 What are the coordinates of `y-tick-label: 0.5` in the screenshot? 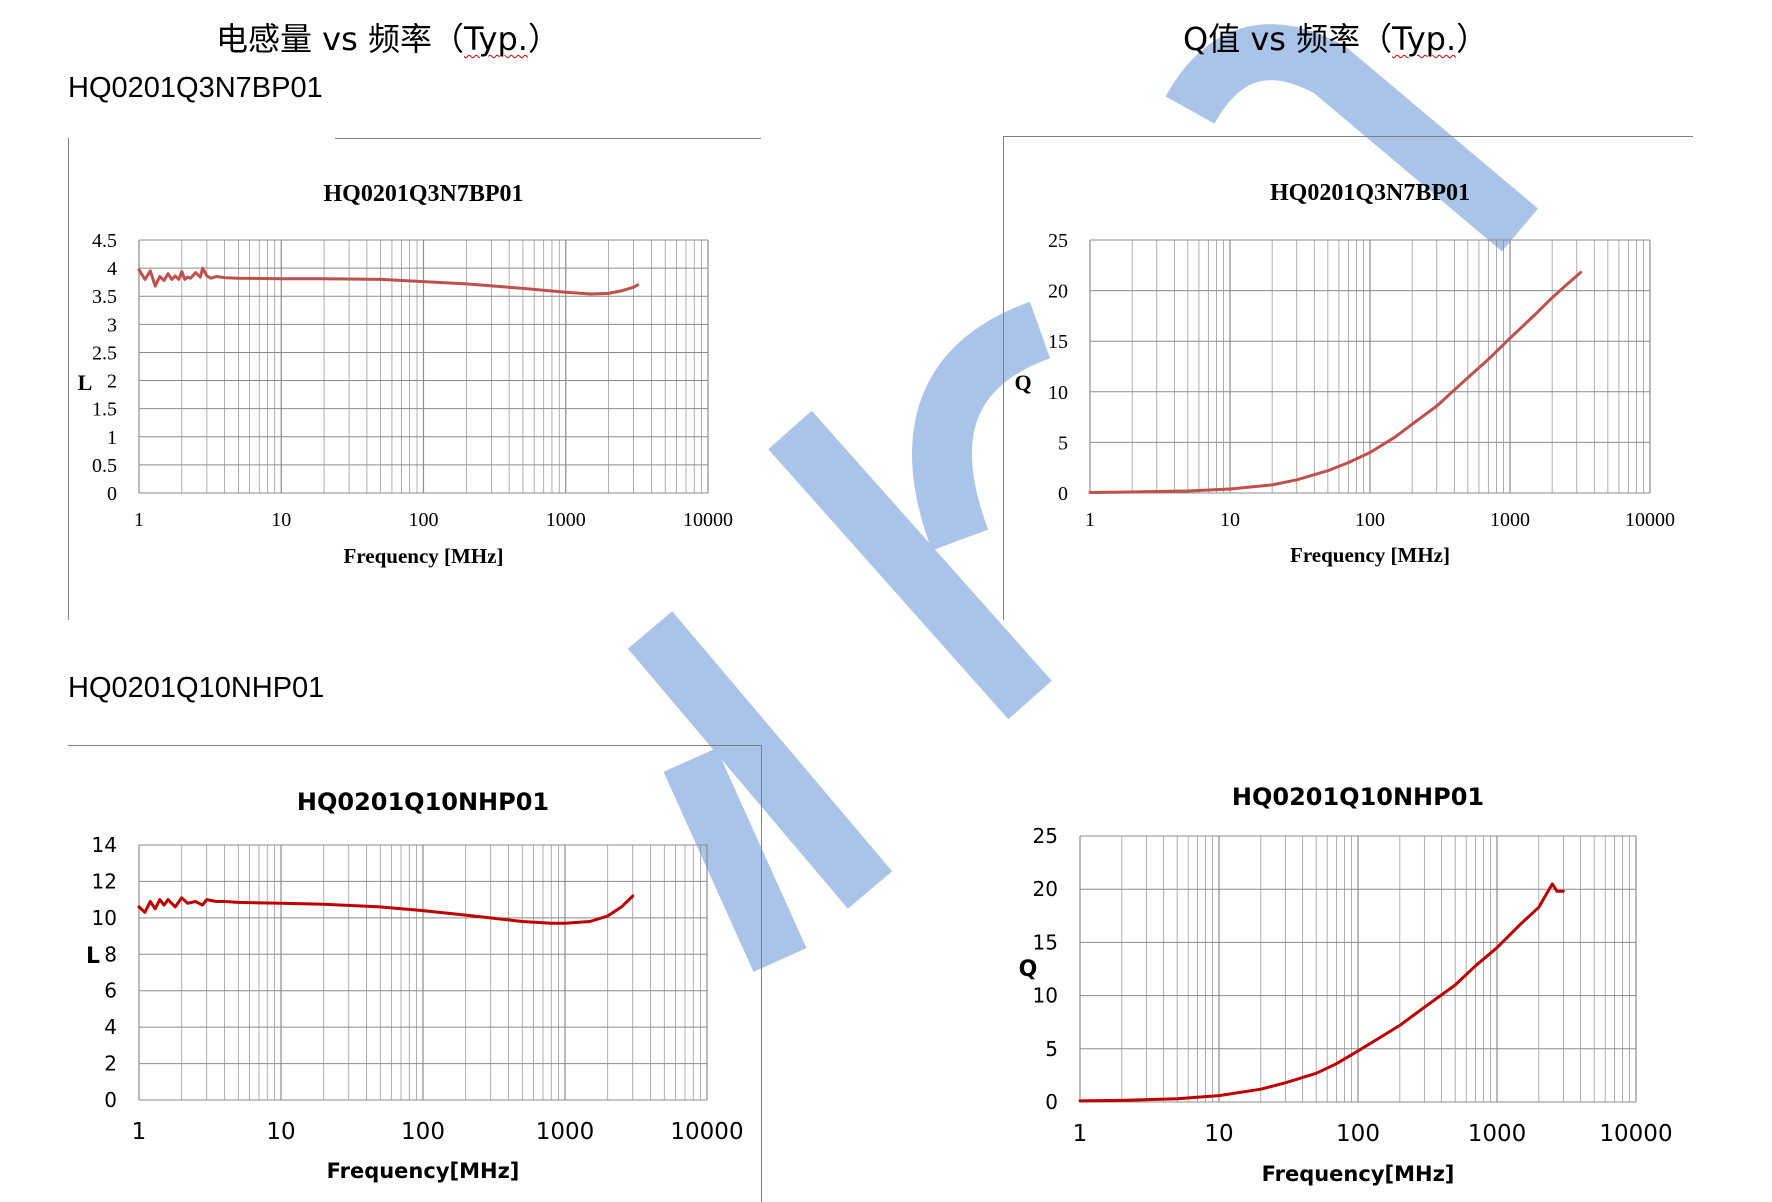 It's located at (104, 466).